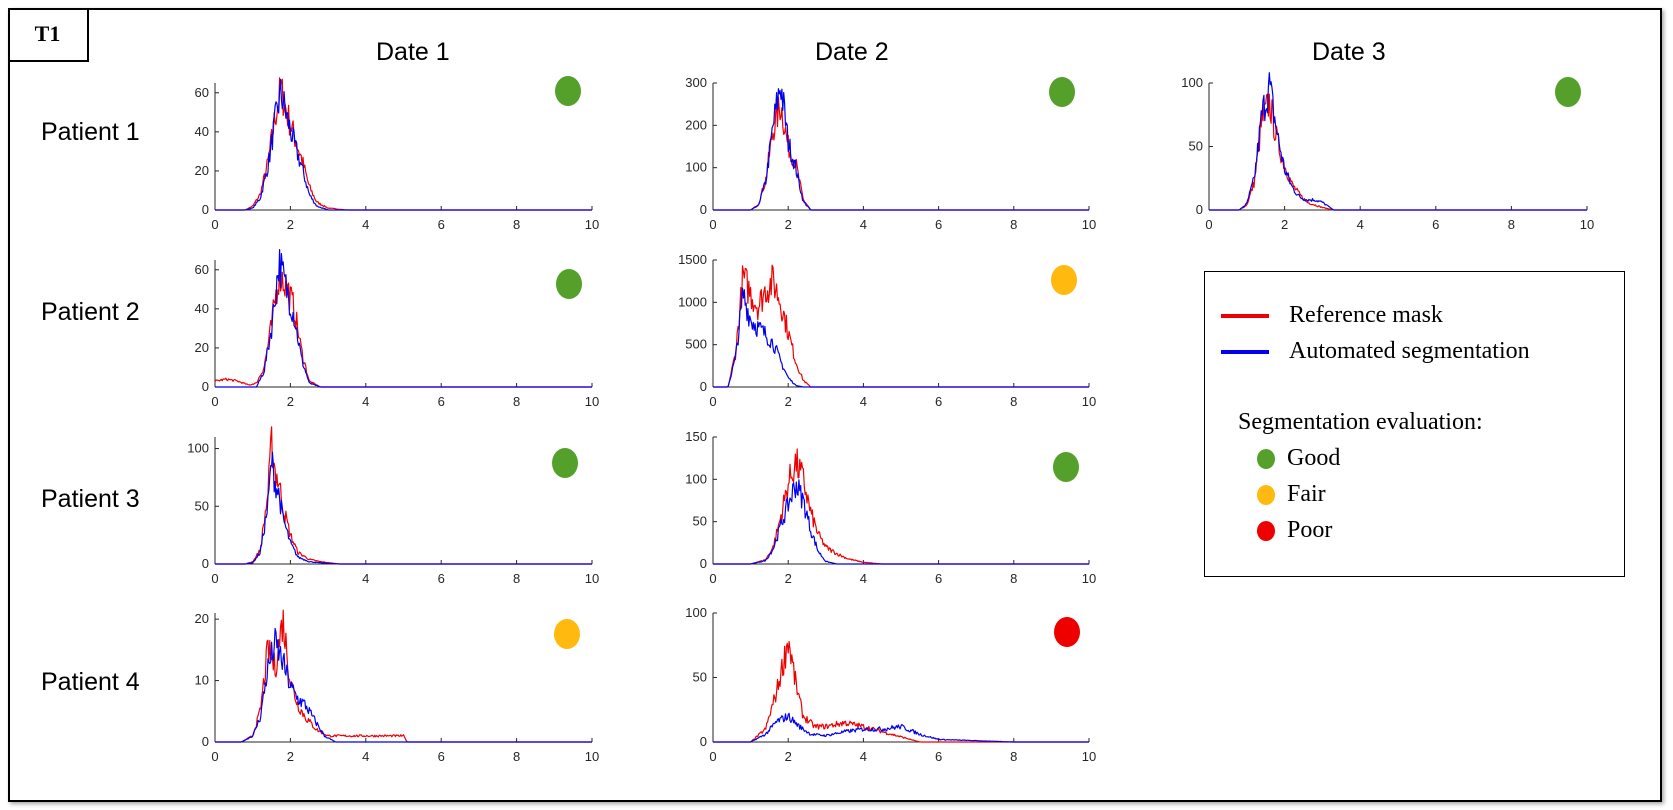  Describe the element at coordinates (1208, 224) in the screenshot. I see `panel-3-x-tick-label: 0` at that location.